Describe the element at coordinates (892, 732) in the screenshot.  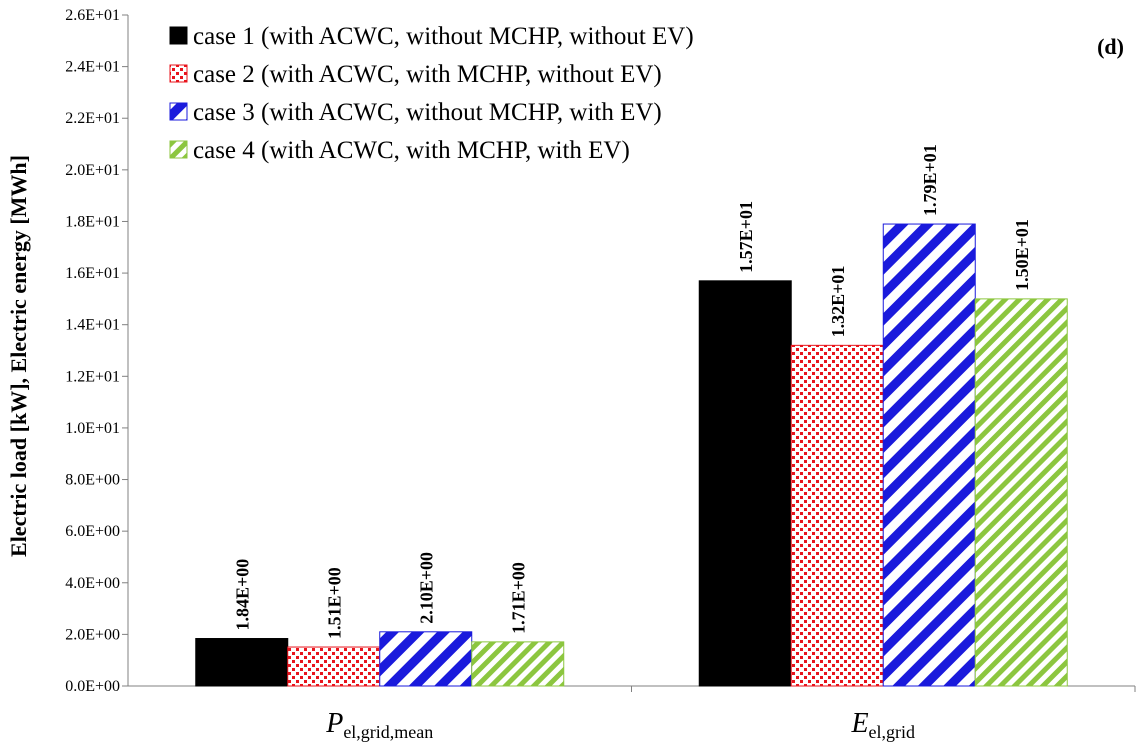
I see `category-label-subscript: el,grid` at that location.